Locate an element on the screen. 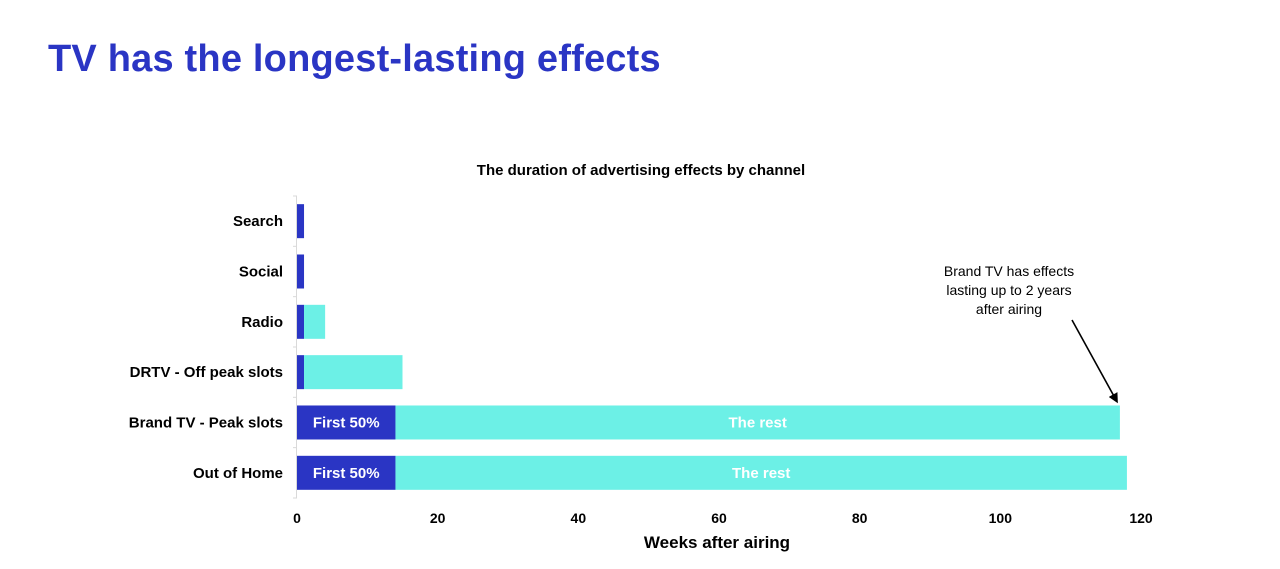 The width and height of the screenshot is (1280, 569). category-label: DRTV - Off peak slots is located at coordinates (206, 372).